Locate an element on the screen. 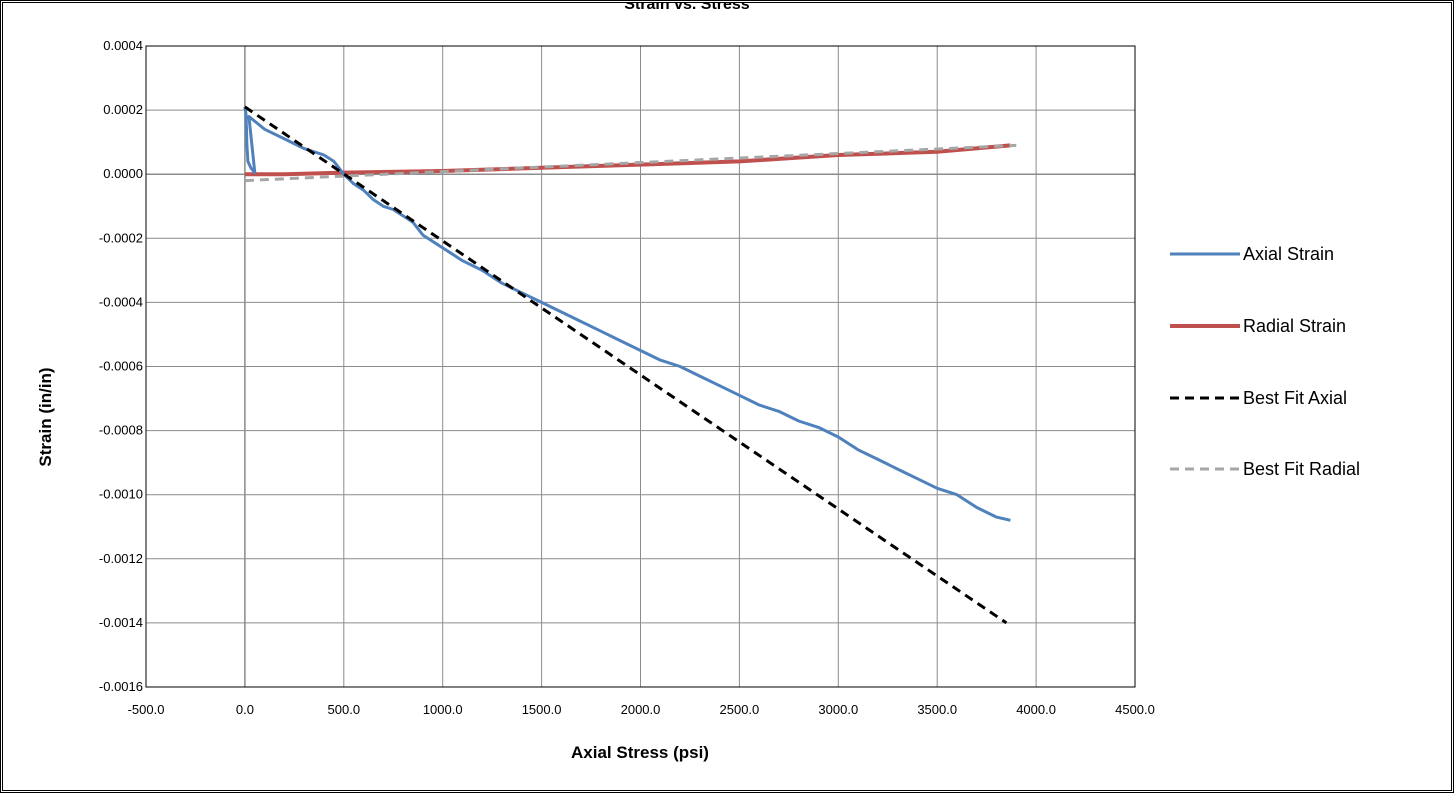 Image resolution: width=1454 pixels, height=793 pixels. y-tick-label: -0.0006 is located at coordinates (121, 366).